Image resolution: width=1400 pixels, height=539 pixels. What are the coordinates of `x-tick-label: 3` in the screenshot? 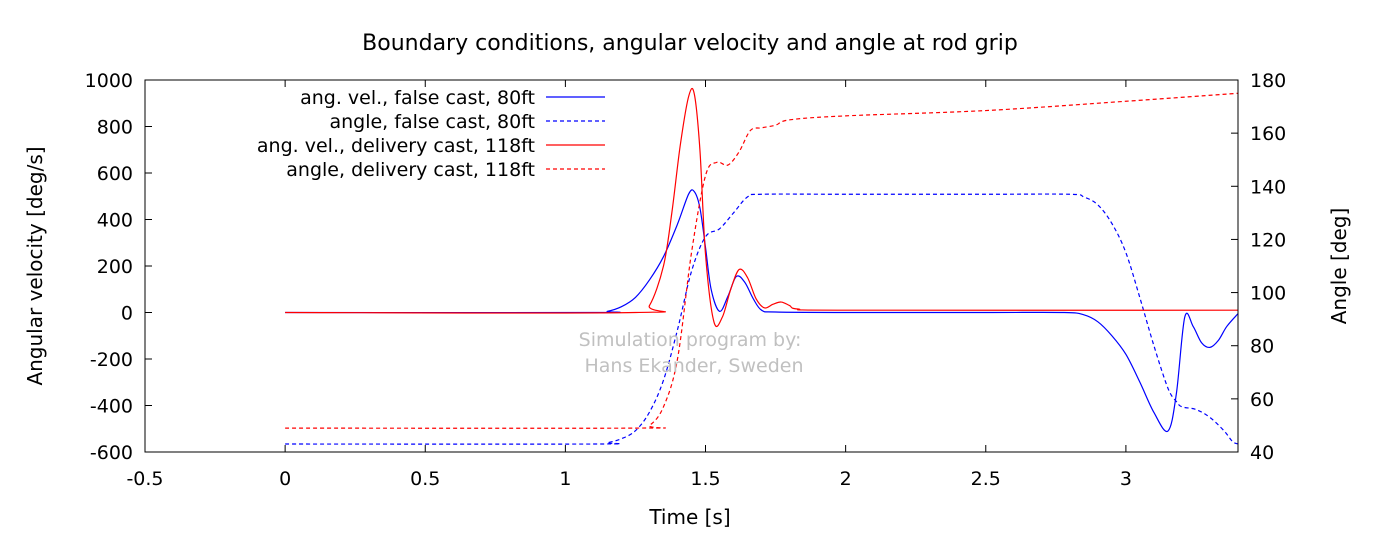 It's located at (1126, 479).